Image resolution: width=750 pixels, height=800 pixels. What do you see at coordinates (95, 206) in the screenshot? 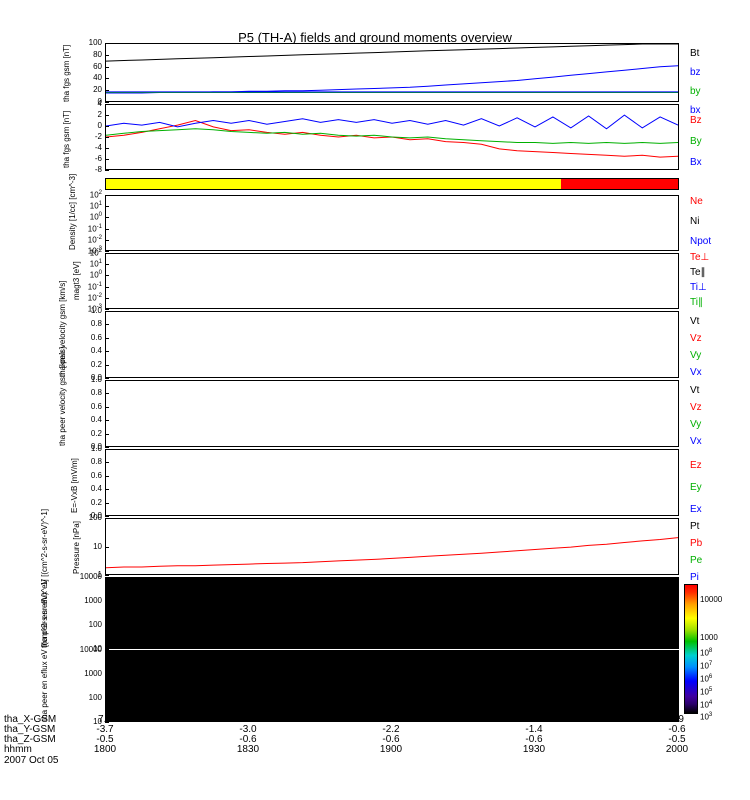
I see `ytick-density-1: 101` at bounding box center [95, 206].